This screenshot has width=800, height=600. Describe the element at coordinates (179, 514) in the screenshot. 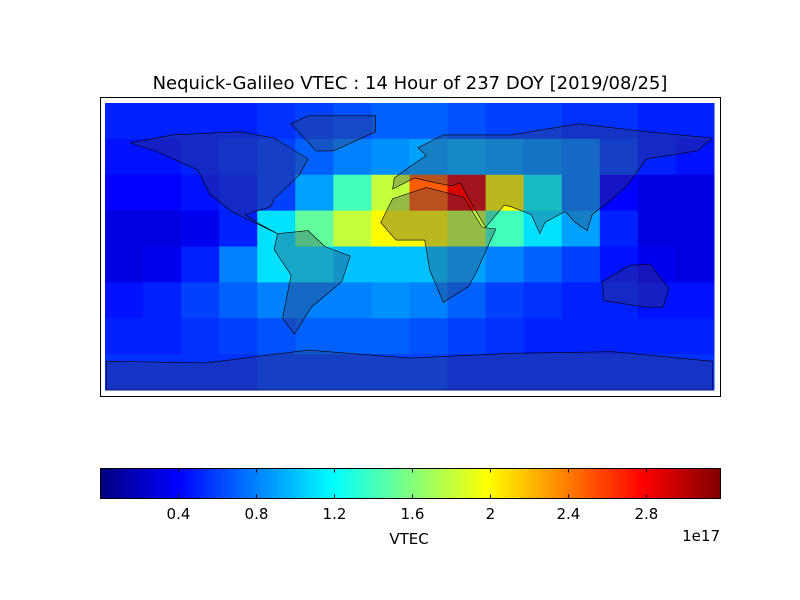

I see `colorbar-tick-label: 0.4` at that location.